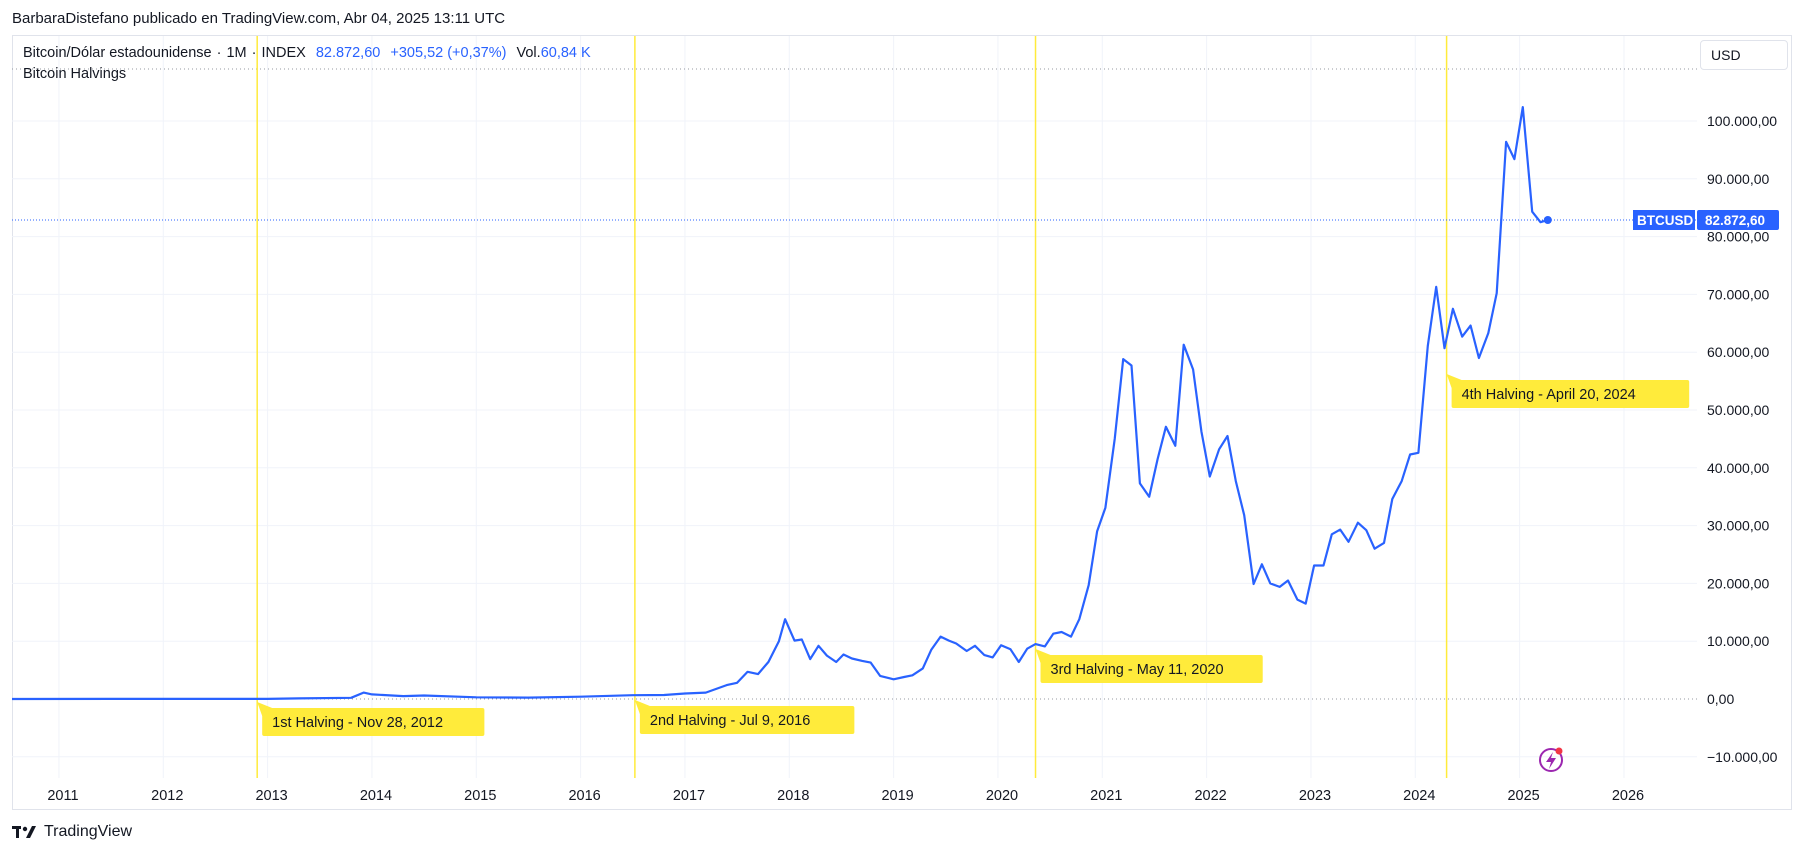 The image size is (1804, 856). I want to click on legend-source: INDEX, so click(283, 53).